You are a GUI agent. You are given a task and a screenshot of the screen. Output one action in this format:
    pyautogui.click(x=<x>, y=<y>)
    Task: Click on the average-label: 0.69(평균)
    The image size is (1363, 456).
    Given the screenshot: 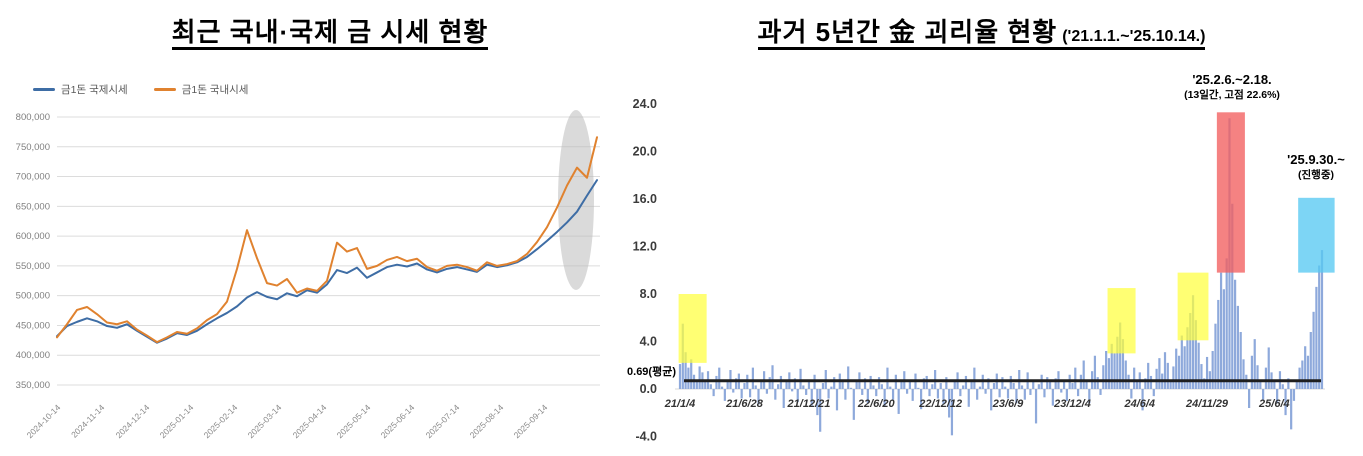 What is the action you would take?
    pyautogui.click(x=651, y=372)
    